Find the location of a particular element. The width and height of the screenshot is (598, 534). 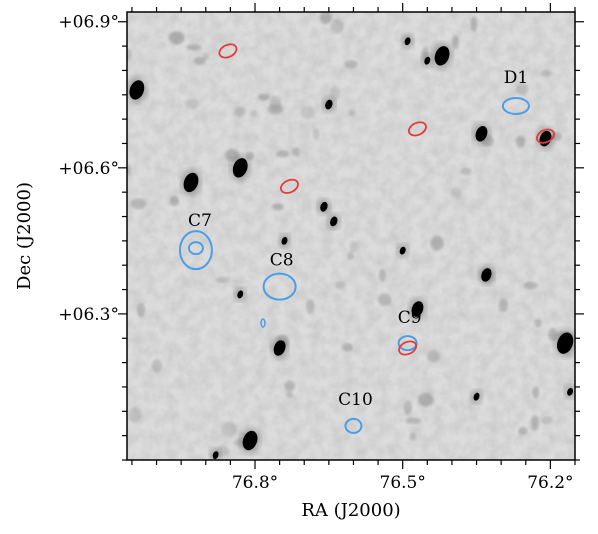

x-tick-label: 76.5° is located at coordinates (403, 483).